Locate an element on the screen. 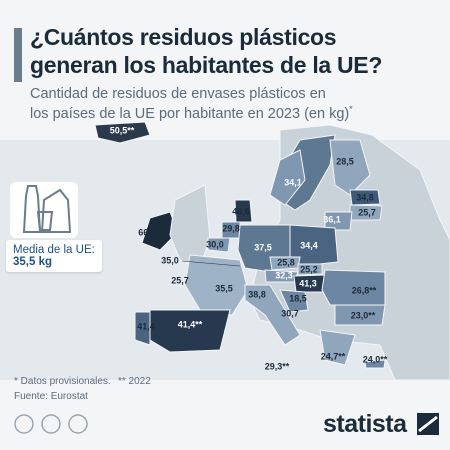 The height and width of the screenshot is (450, 450). map-label: 37,5 is located at coordinates (263, 247).